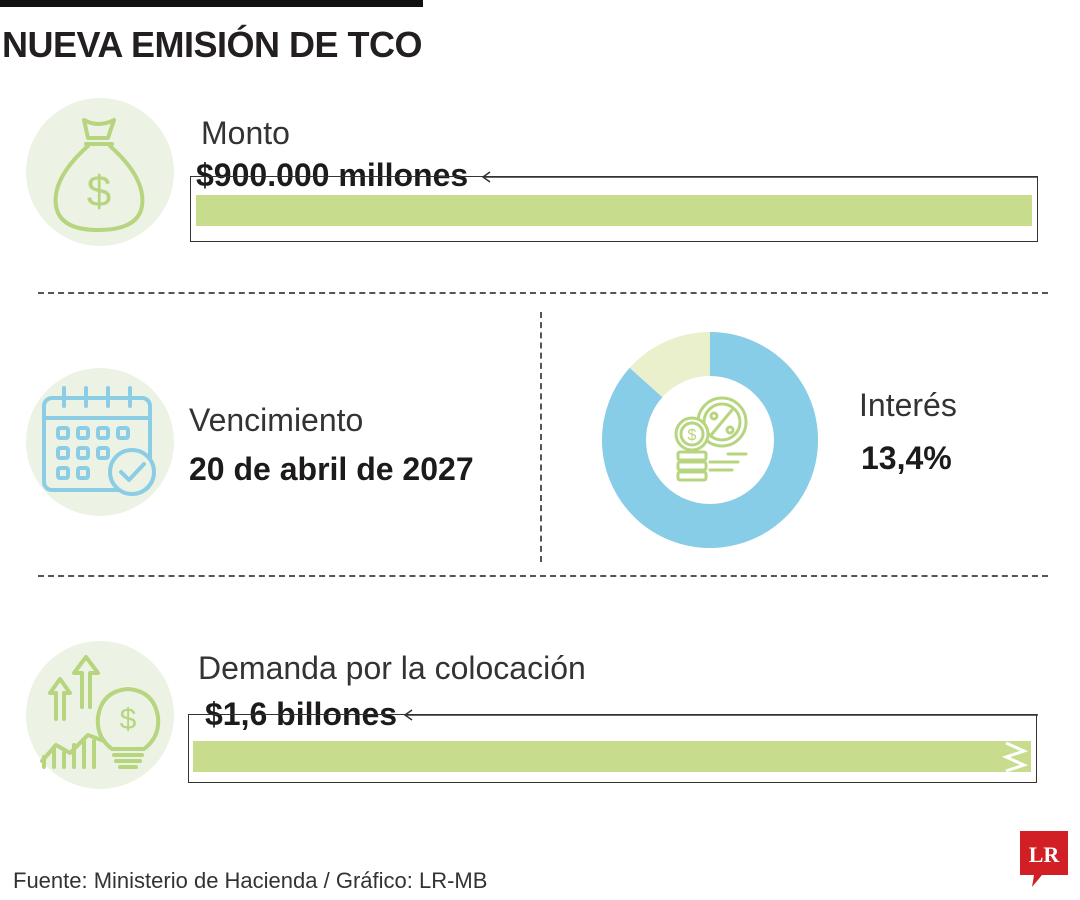  I want to click on monto-value: $900.000 millones, so click(332, 175).